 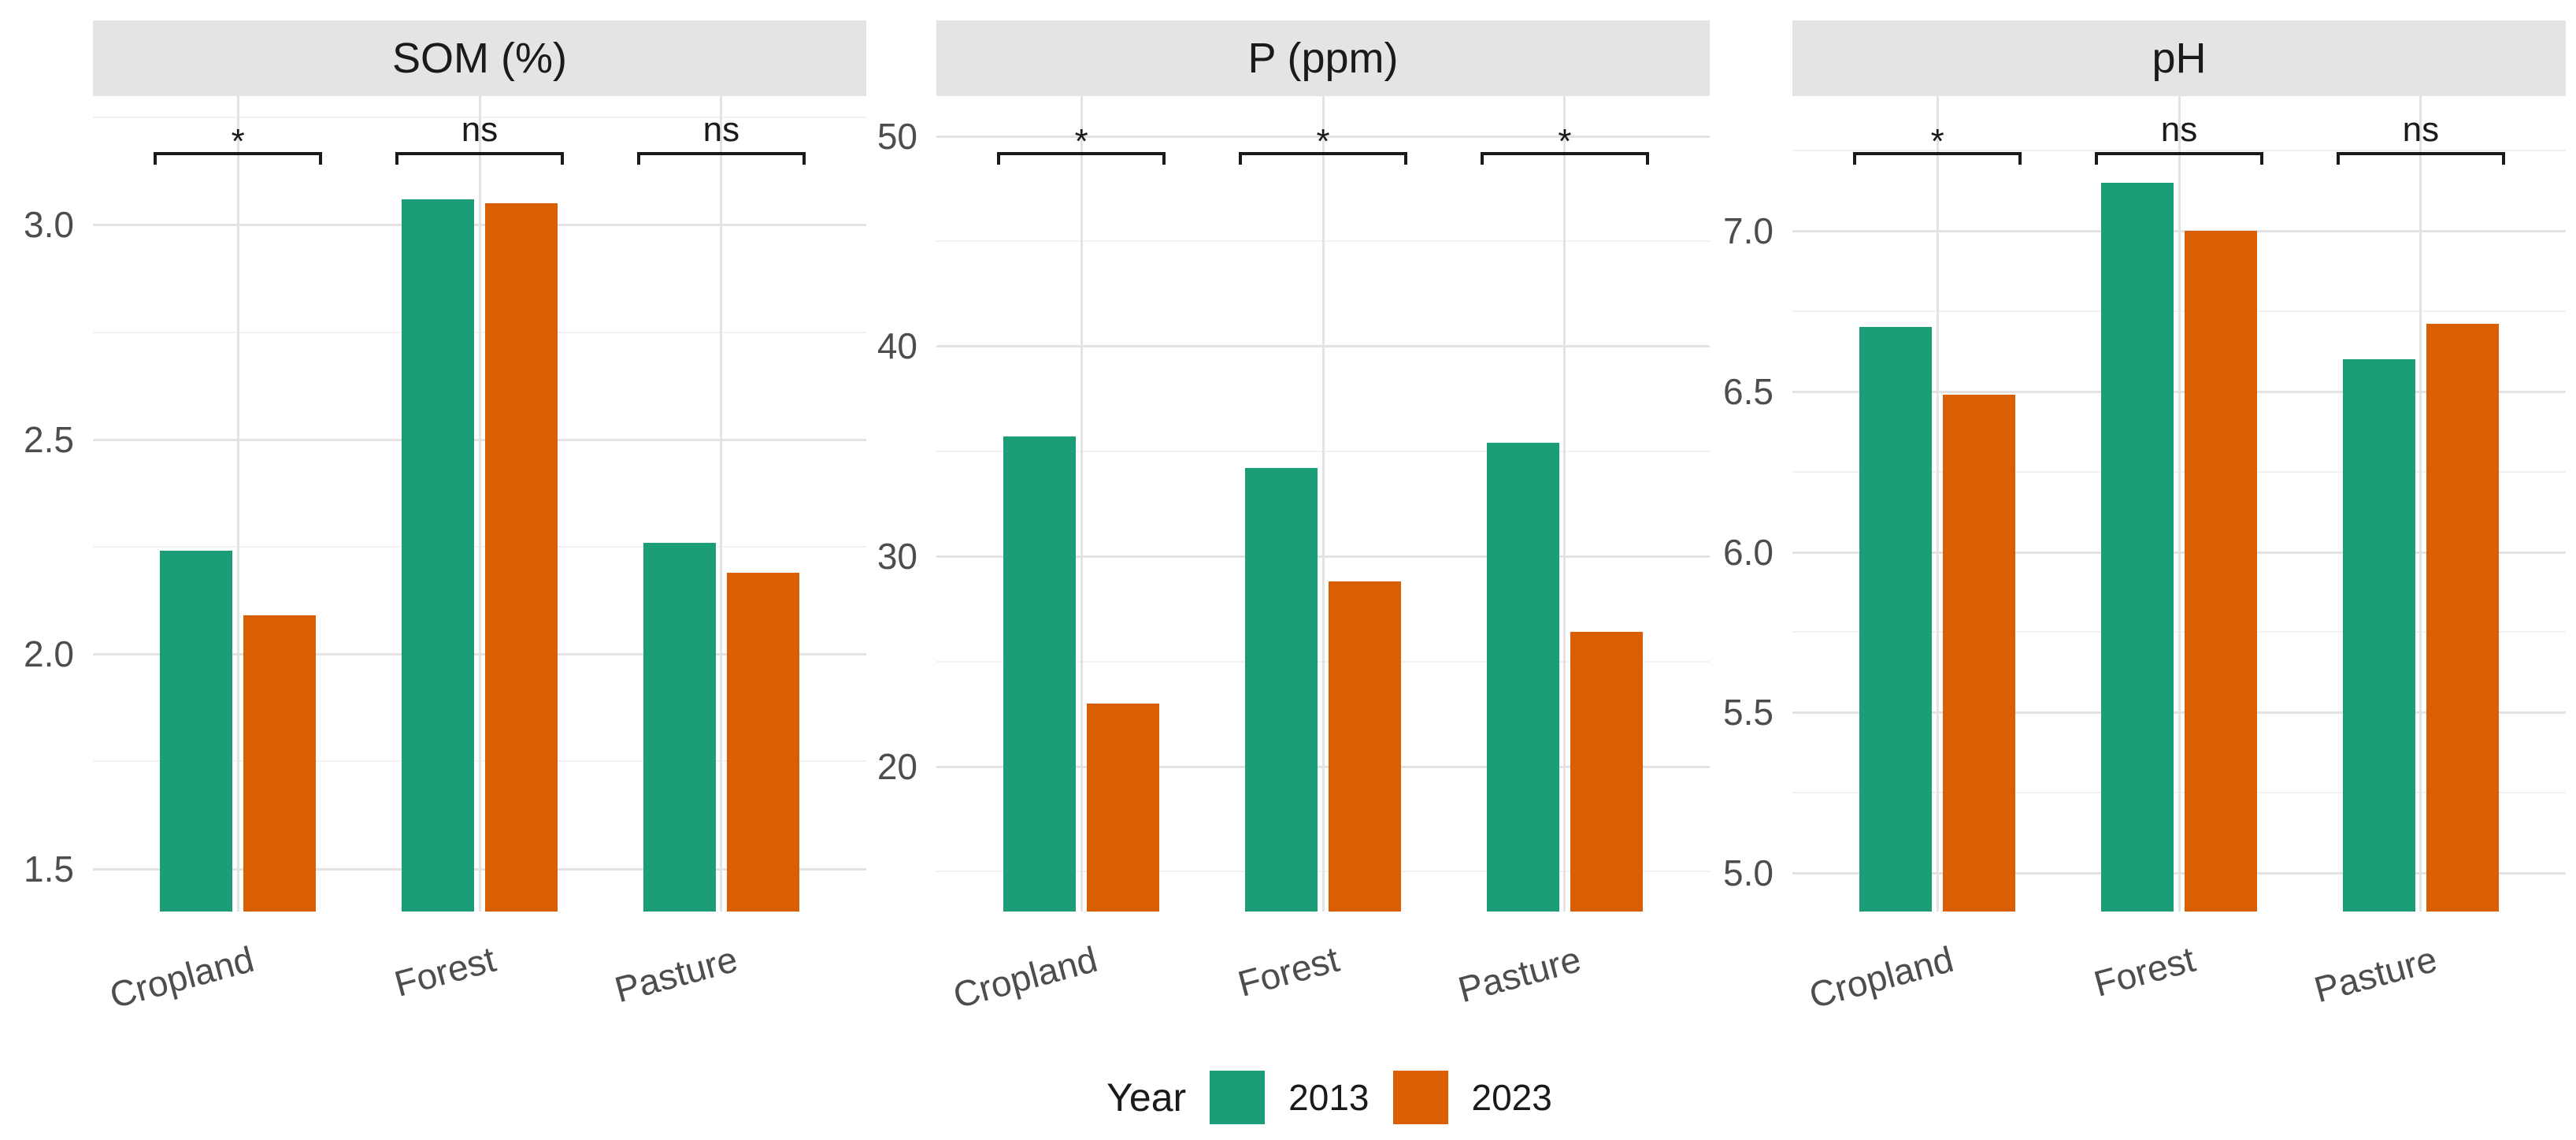 What do you see at coordinates (1748, 712) in the screenshot?
I see `y-tick-label: 5.5` at bounding box center [1748, 712].